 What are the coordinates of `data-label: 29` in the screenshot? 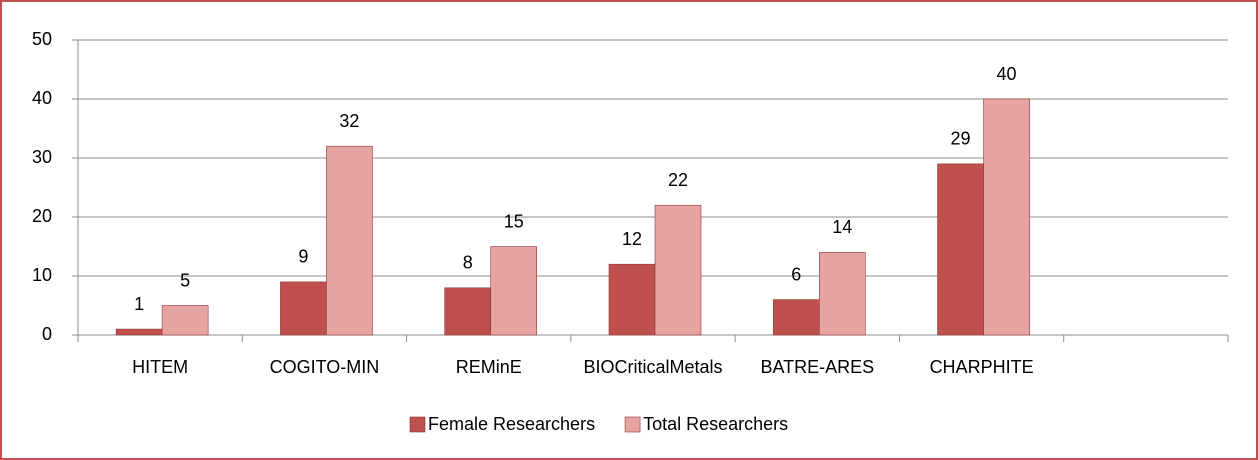 It's located at (961, 139).